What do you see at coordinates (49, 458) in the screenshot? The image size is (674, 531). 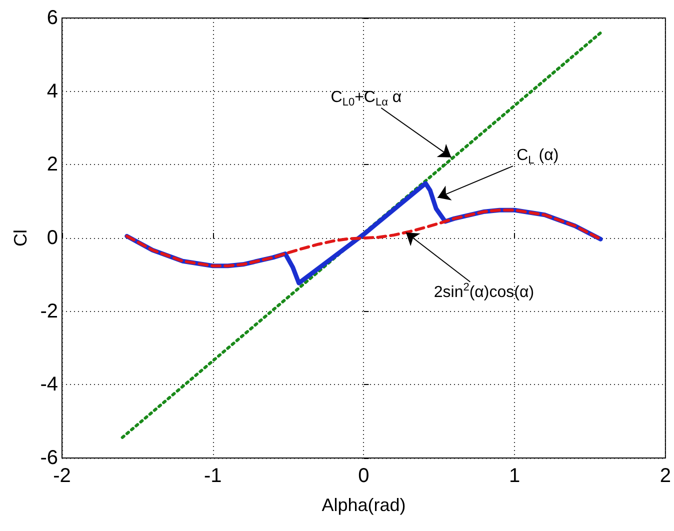 I see `y-tick-label: -6` at bounding box center [49, 458].